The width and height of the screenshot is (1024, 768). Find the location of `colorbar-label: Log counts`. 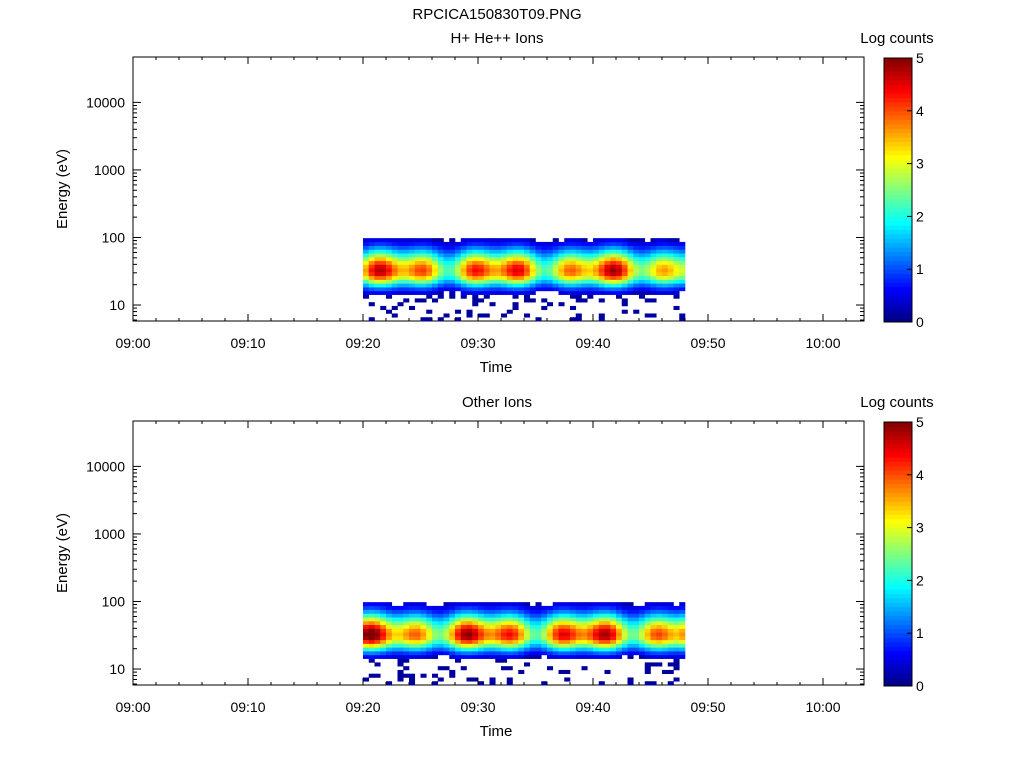

colorbar-label: Log counts is located at coordinates (896, 38).